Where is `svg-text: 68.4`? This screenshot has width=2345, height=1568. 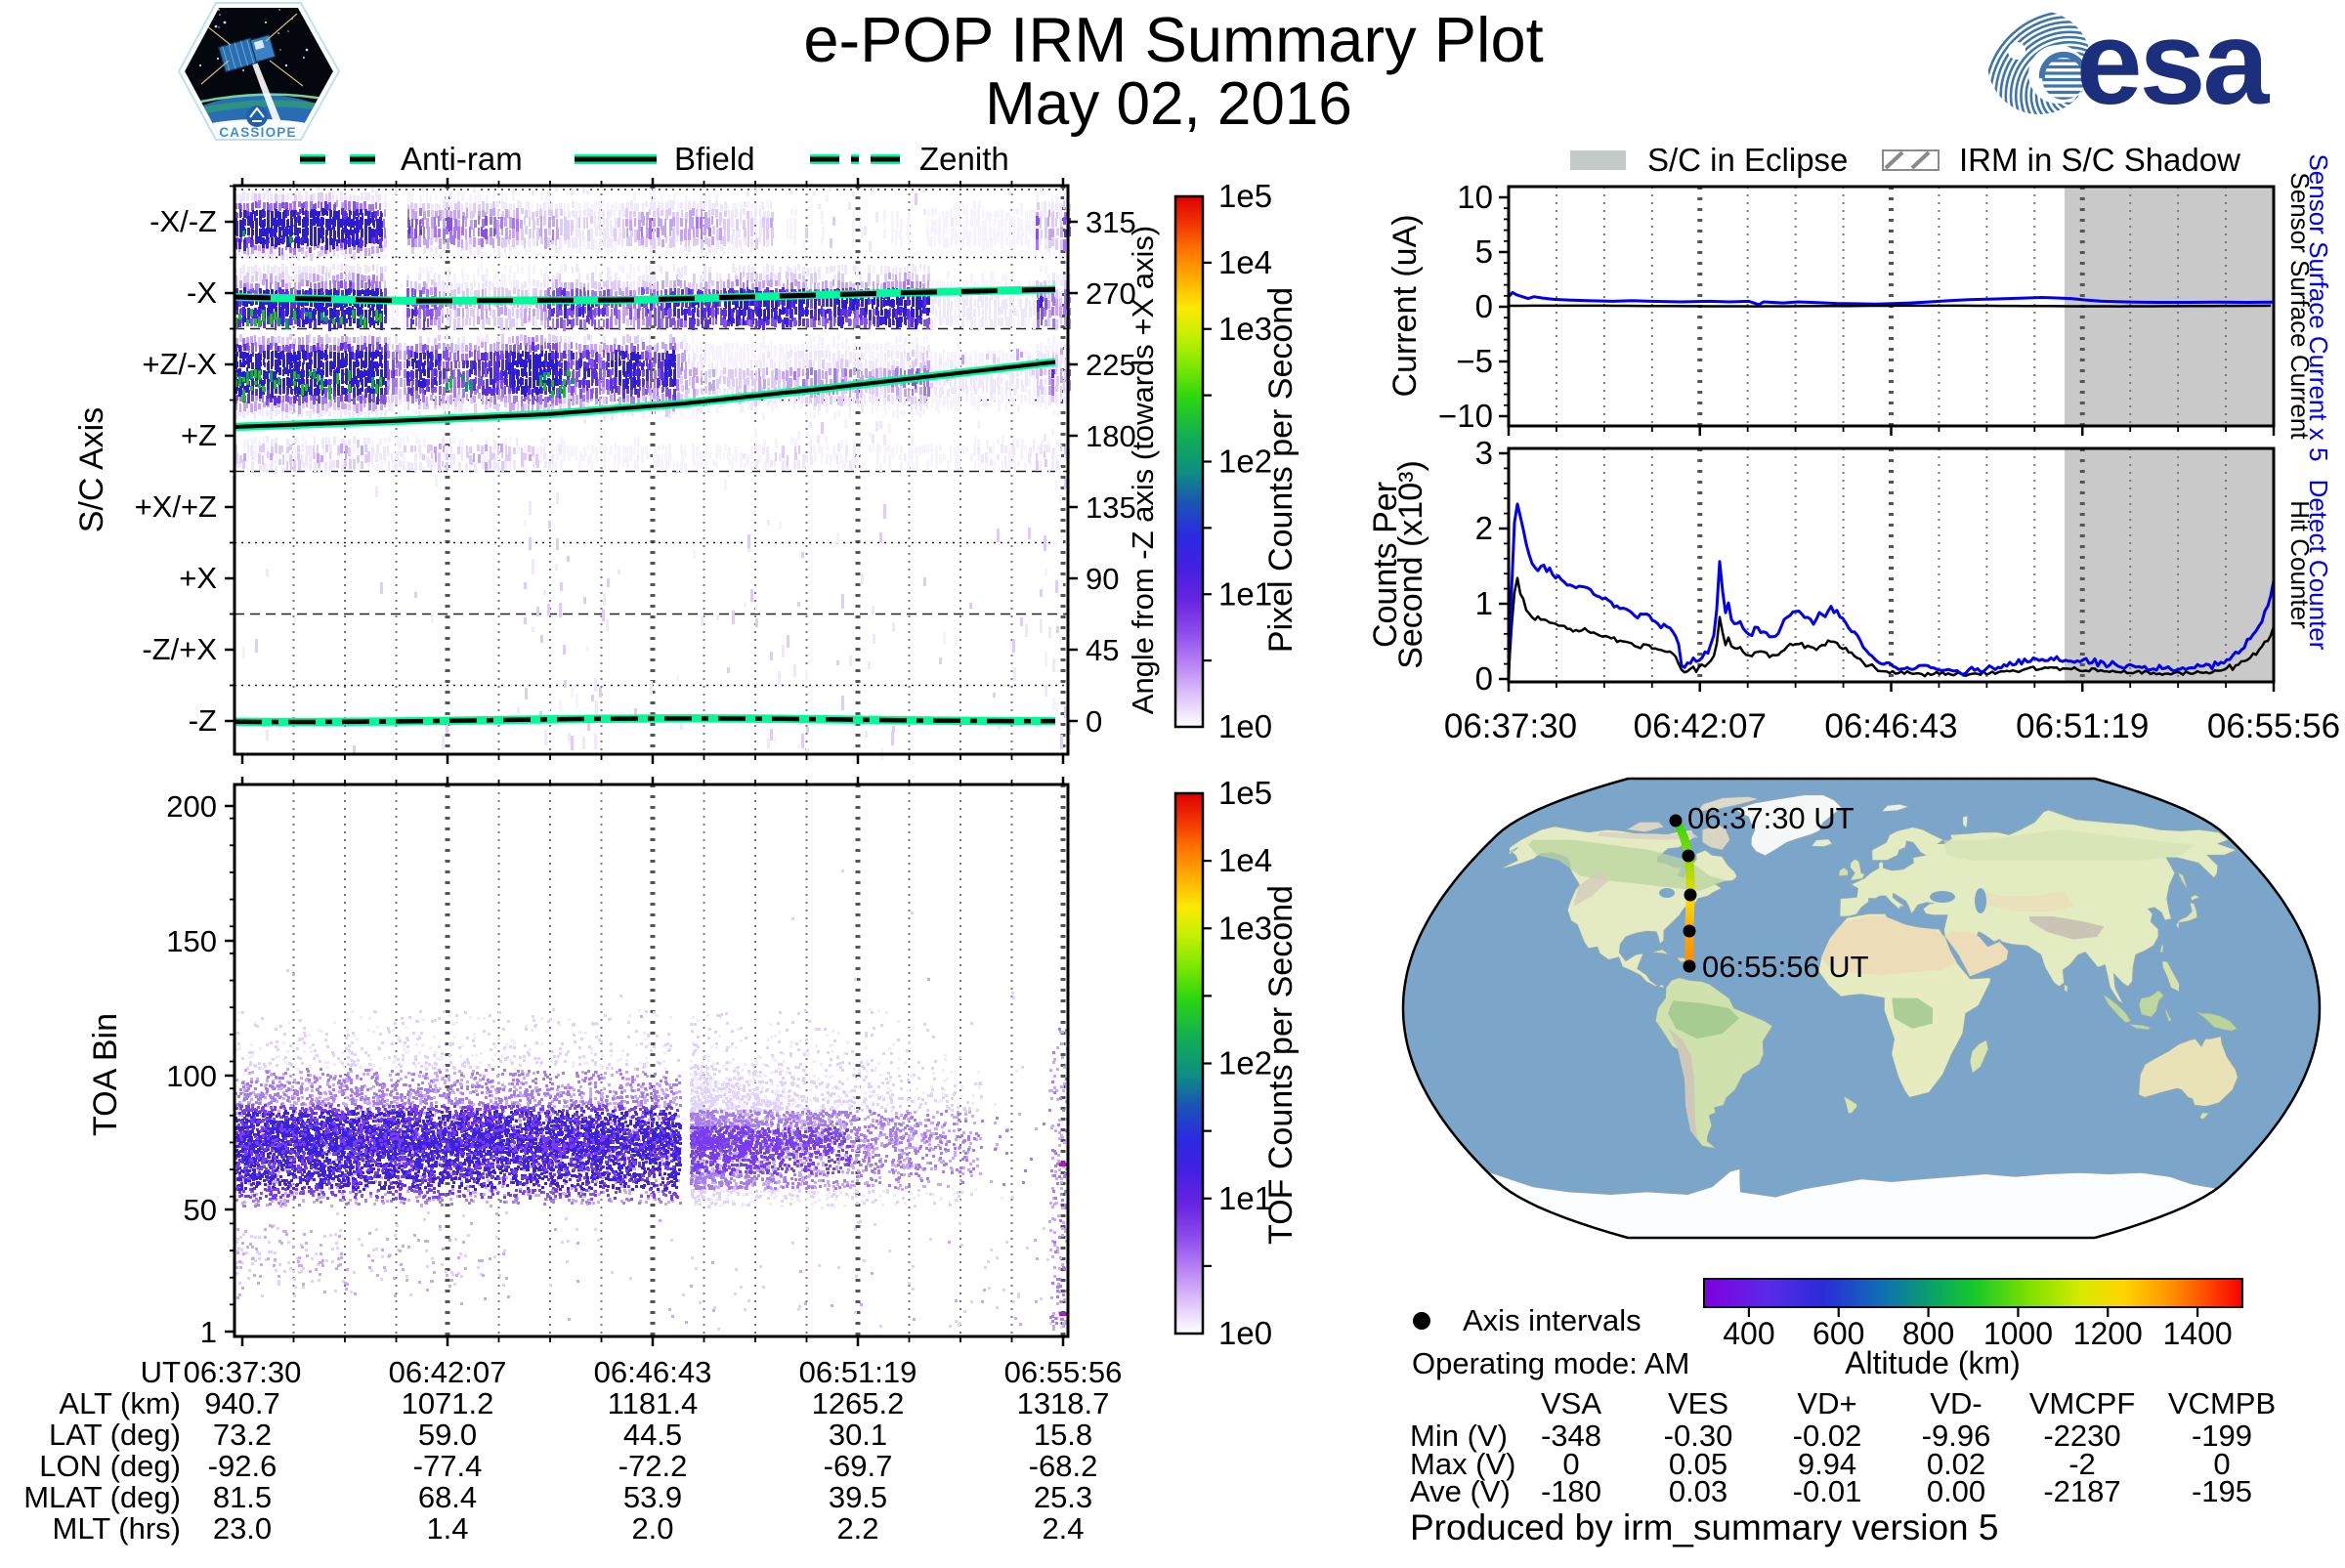 svg-text: 68.4 is located at coordinates (447, 1497).